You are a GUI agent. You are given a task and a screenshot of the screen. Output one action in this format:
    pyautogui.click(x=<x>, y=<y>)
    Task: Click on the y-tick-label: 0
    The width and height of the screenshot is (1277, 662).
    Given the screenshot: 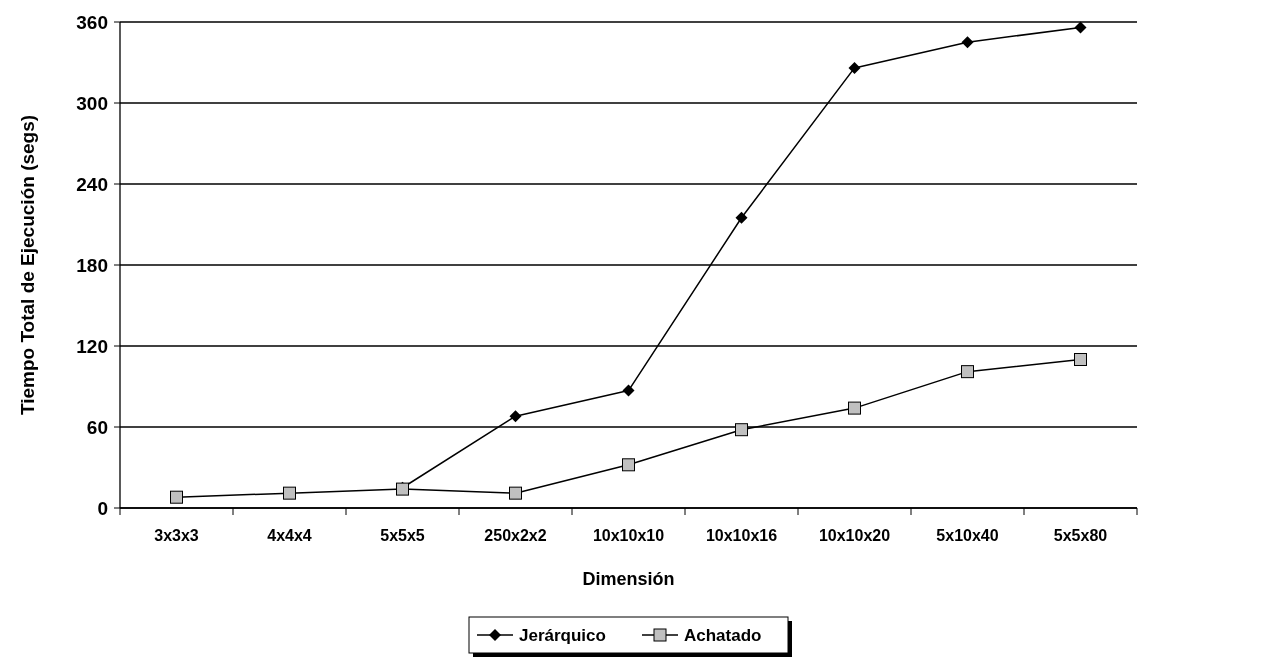 What is the action you would take?
    pyautogui.click(x=102, y=508)
    